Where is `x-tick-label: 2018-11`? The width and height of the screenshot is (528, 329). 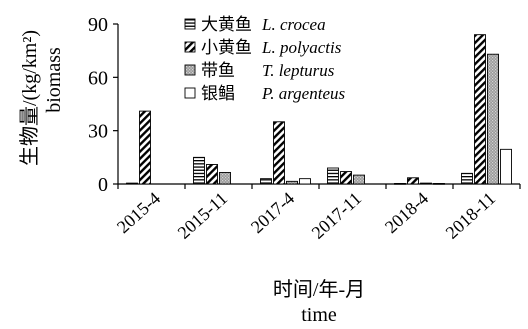 x-tick-label: 2018-11 is located at coordinates (470, 215).